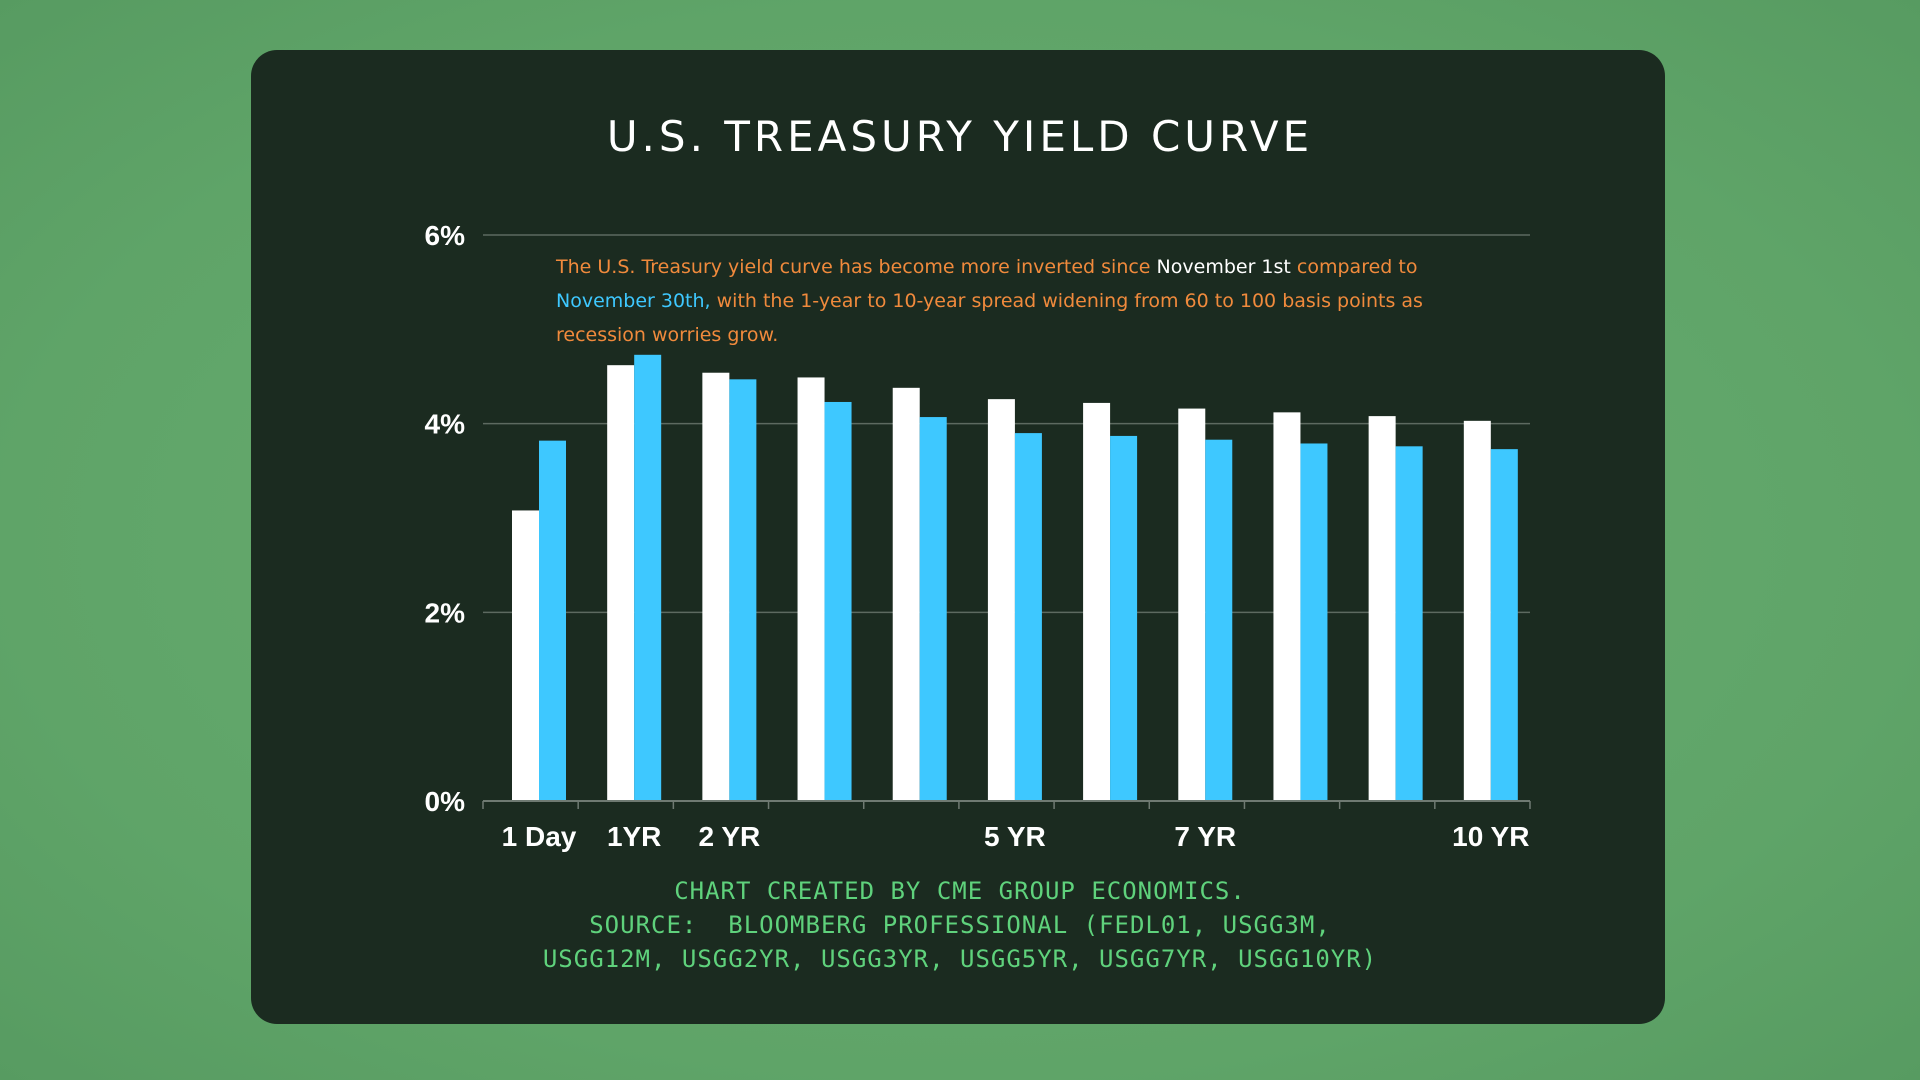 This screenshot has height=1080, width=1920. I want to click on y-tick-label: 4%, so click(445, 424).